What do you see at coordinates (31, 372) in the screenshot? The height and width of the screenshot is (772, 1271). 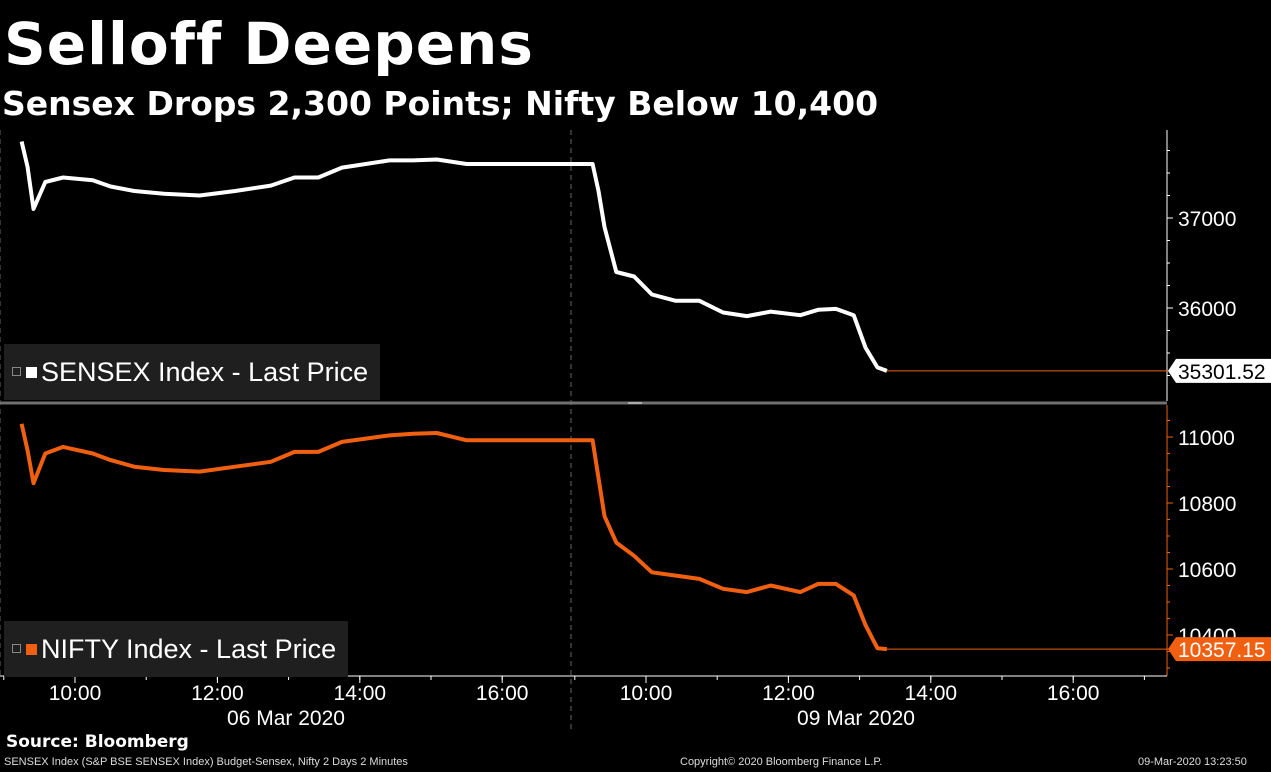 I see `sensex-legend-swatch` at bounding box center [31, 372].